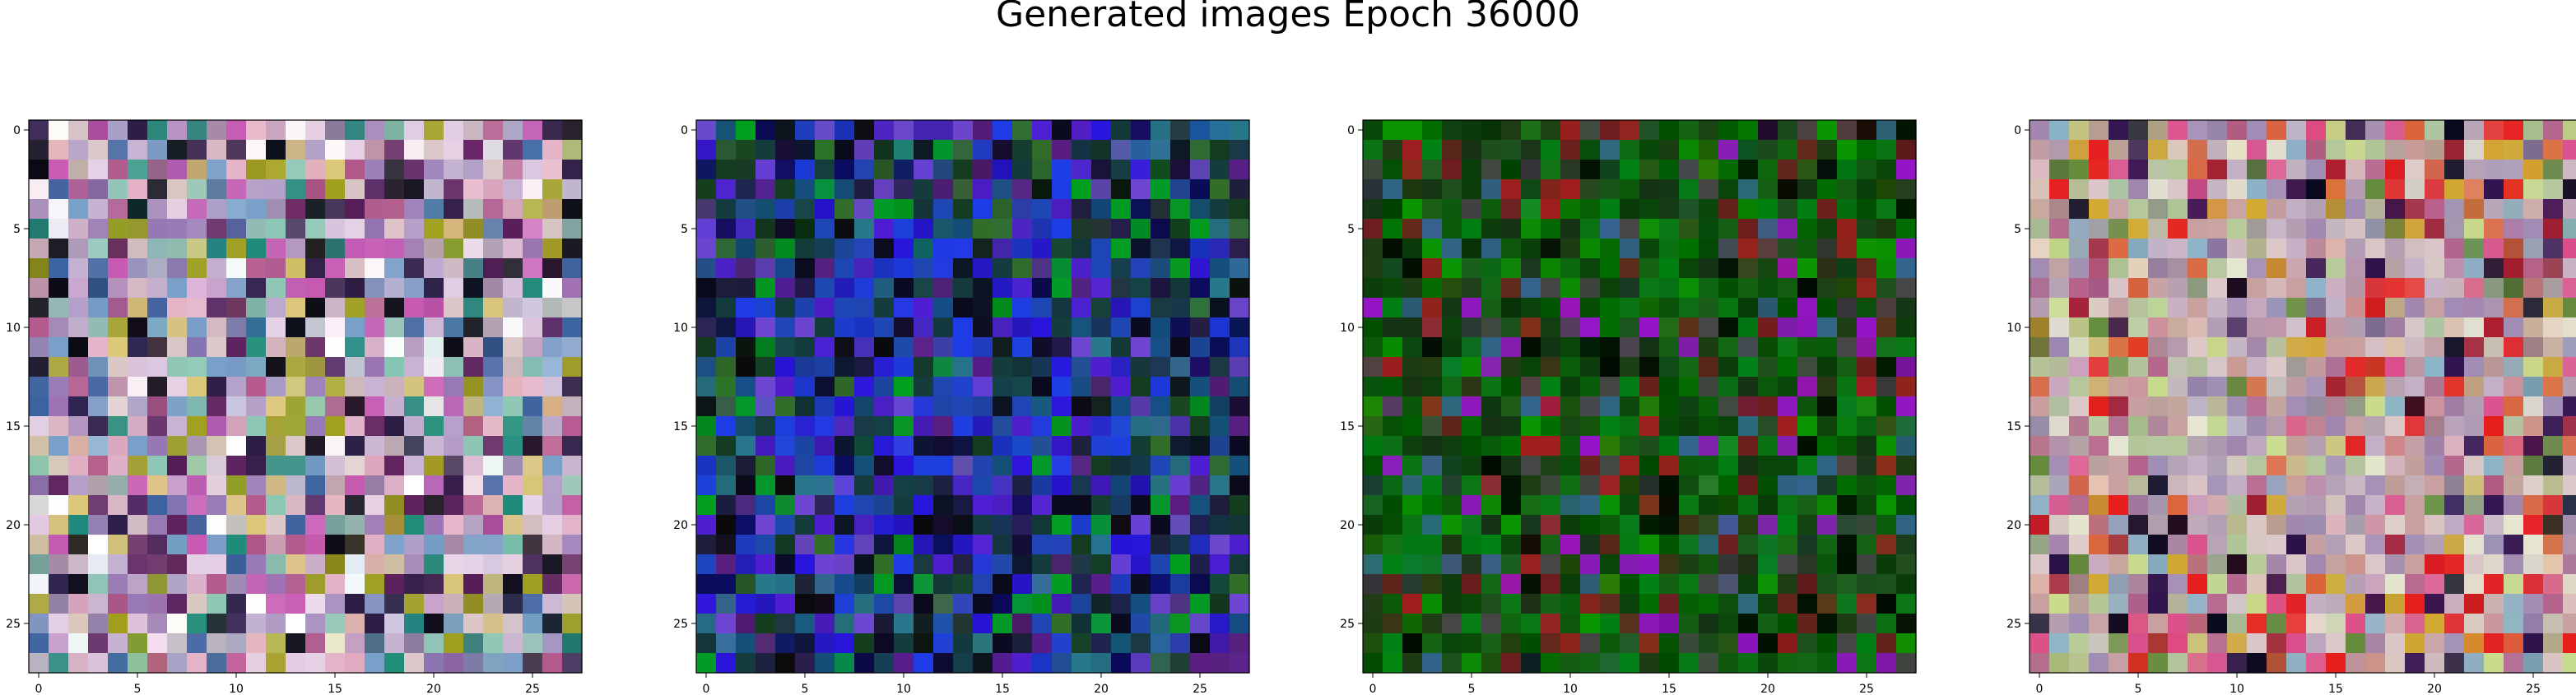 The height and width of the screenshot is (695, 2576). I want to click on x-tick-label: 10, so click(904, 689).